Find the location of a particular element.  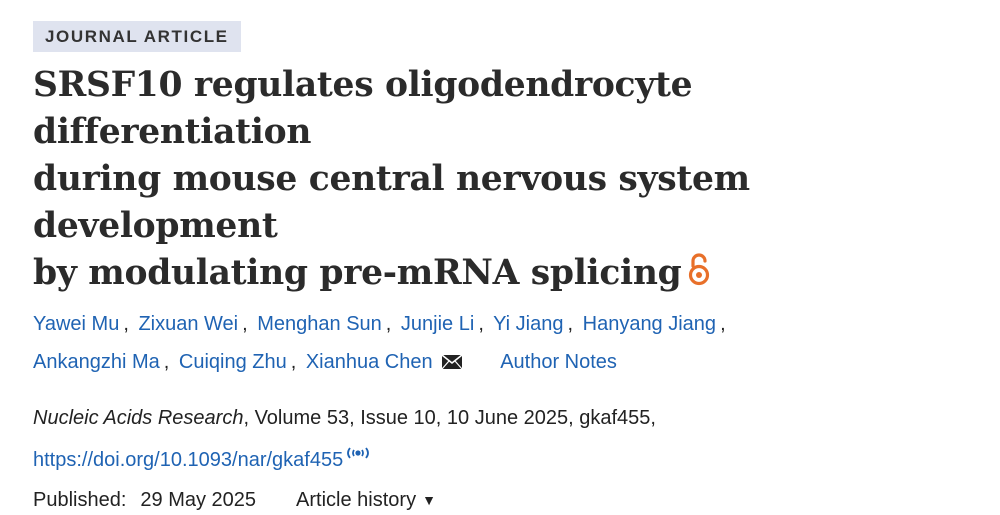

article-type-badge: JOURNAL ARTICLE is located at coordinates (137, 36).